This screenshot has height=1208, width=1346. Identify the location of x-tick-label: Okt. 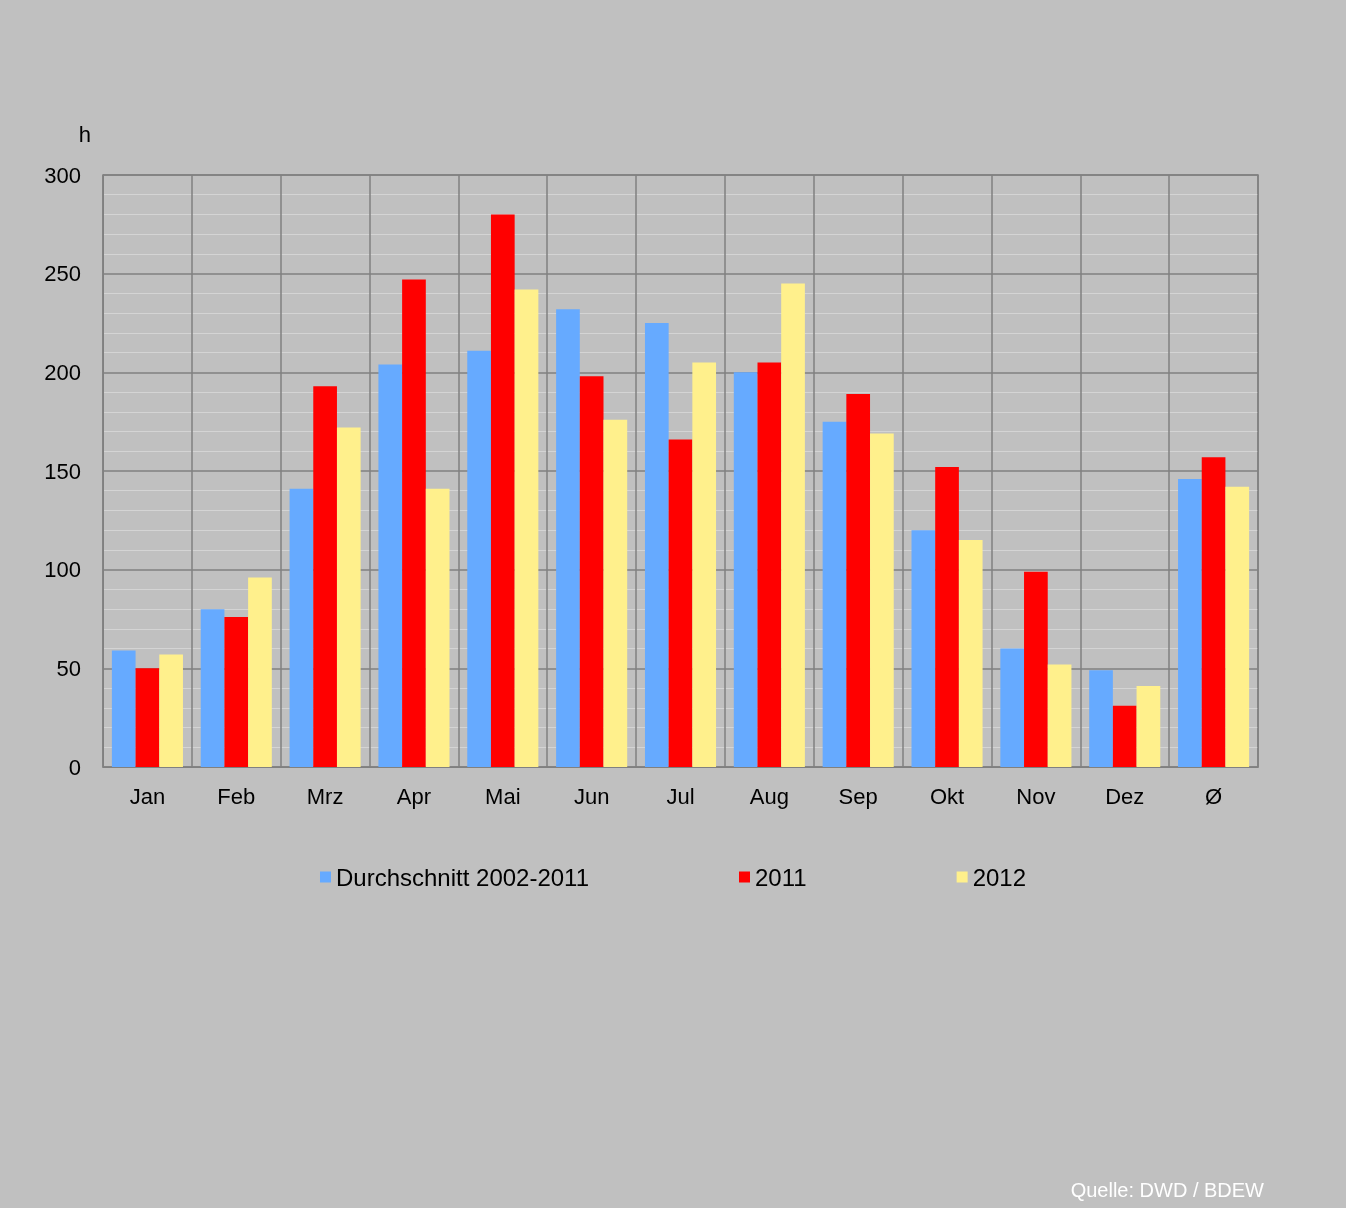
(947, 796).